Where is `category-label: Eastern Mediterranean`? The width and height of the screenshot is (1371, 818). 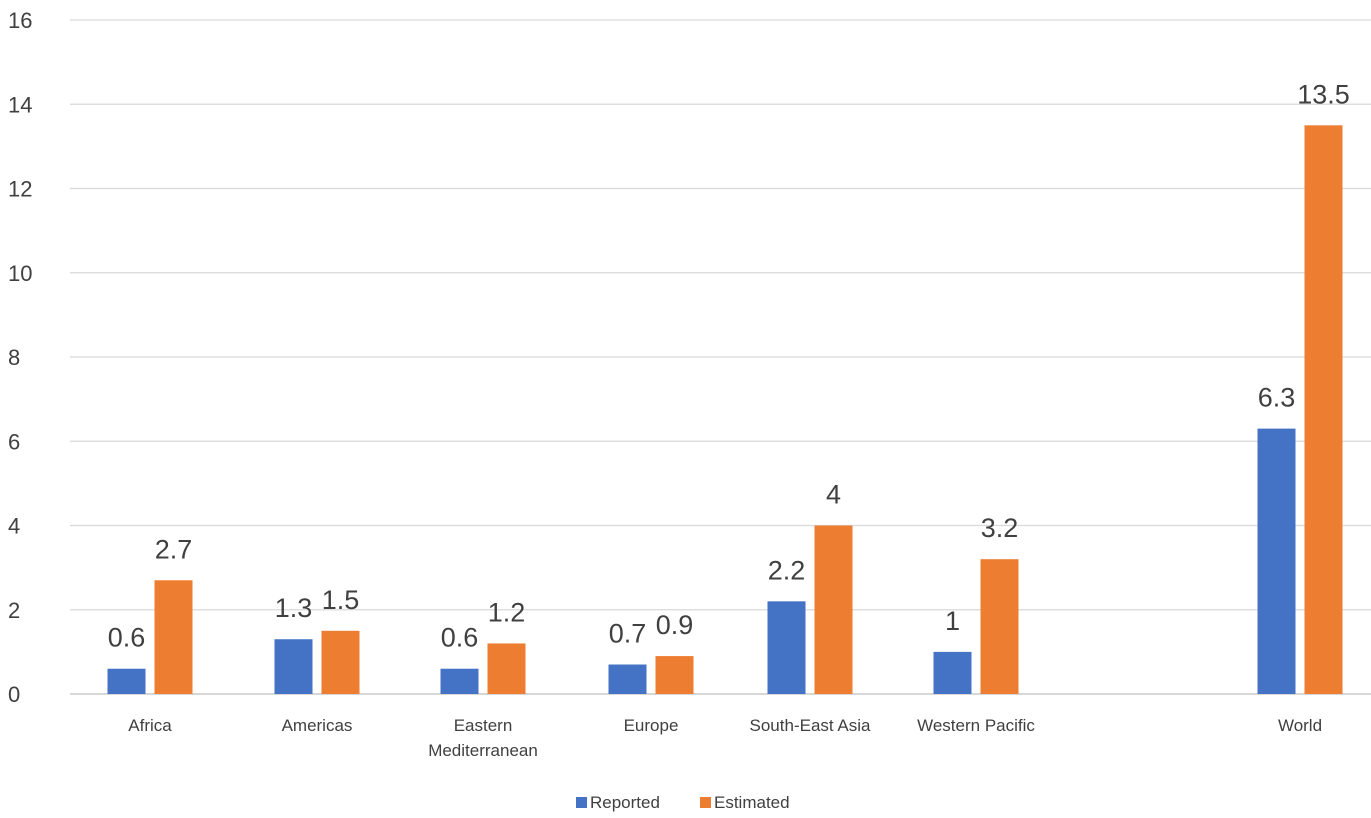
category-label: Eastern Mediterranean is located at coordinates (483, 738).